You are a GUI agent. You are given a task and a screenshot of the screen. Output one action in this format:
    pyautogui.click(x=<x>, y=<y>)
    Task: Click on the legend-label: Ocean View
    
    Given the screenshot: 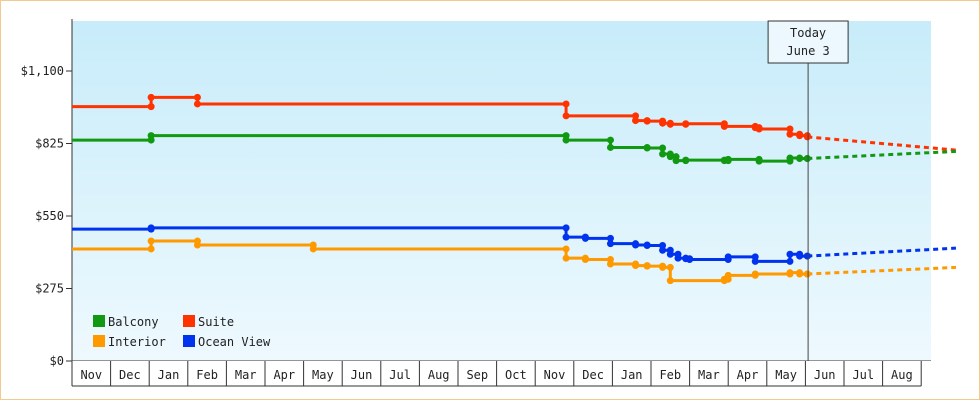 What is the action you would take?
    pyautogui.click(x=234, y=342)
    